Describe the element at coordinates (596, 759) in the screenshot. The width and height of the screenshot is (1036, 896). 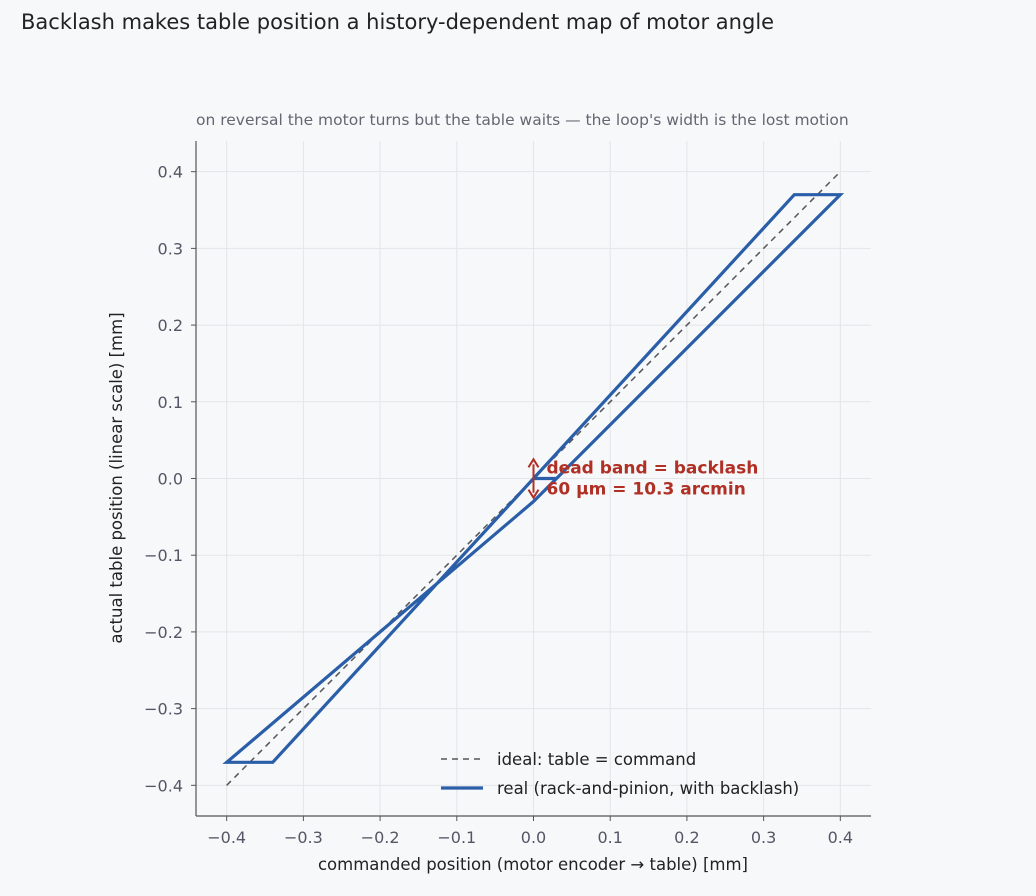
I see `legend-label-ideal: ideal: table = command` at that location.